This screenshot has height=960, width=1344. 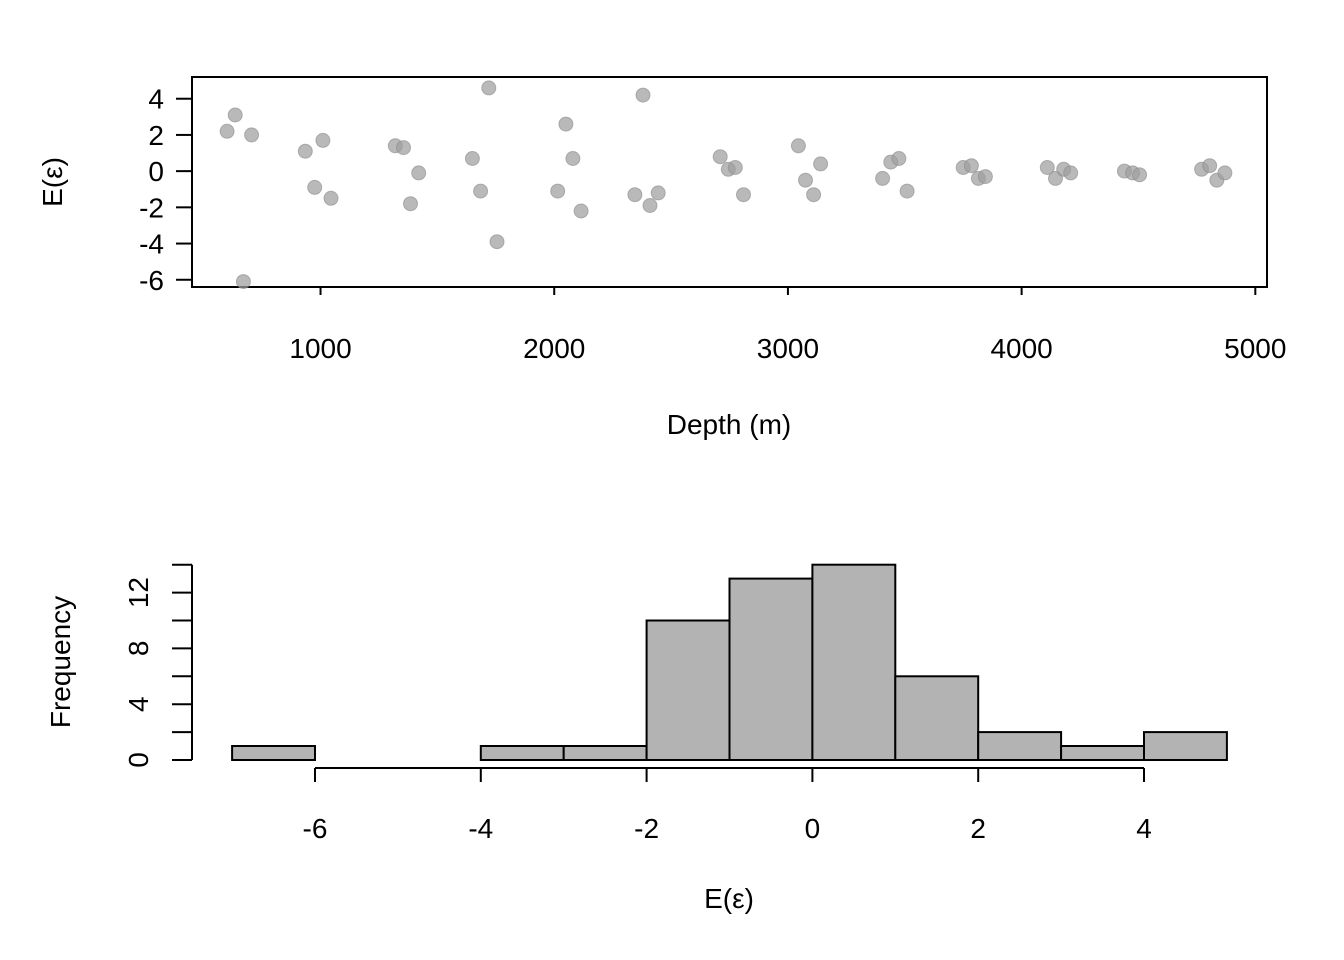 I want to click on histogram-x-tick-label: 2, so click(x=978, y=828).